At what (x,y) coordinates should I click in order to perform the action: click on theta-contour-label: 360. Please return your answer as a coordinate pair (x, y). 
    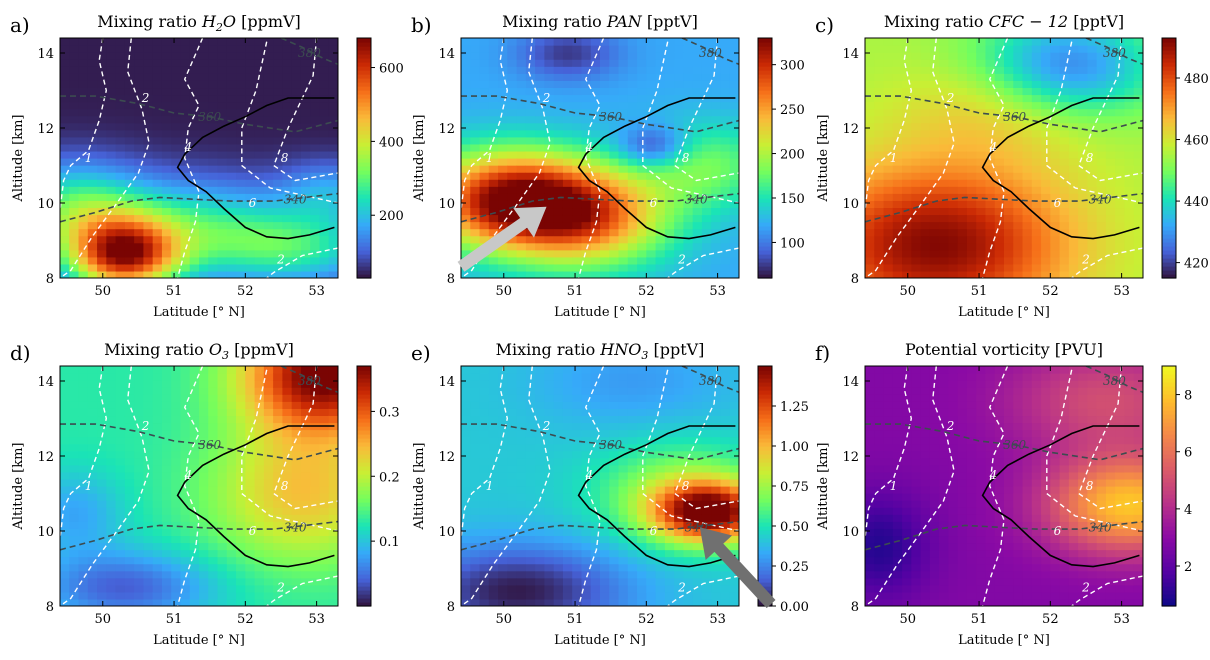
    Looking at the image, I should click on (610, 117).